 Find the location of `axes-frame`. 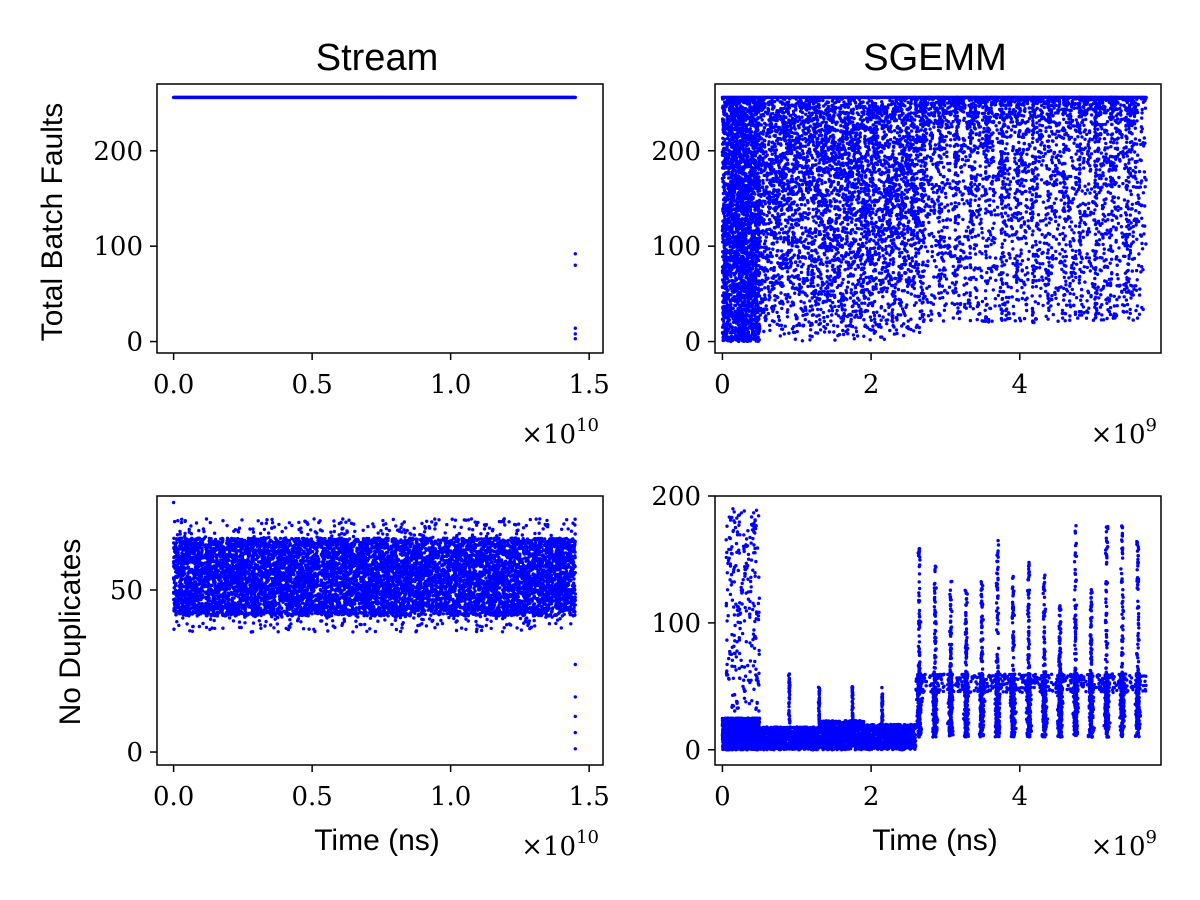

axes-frame is located at coordinates (380, 218).